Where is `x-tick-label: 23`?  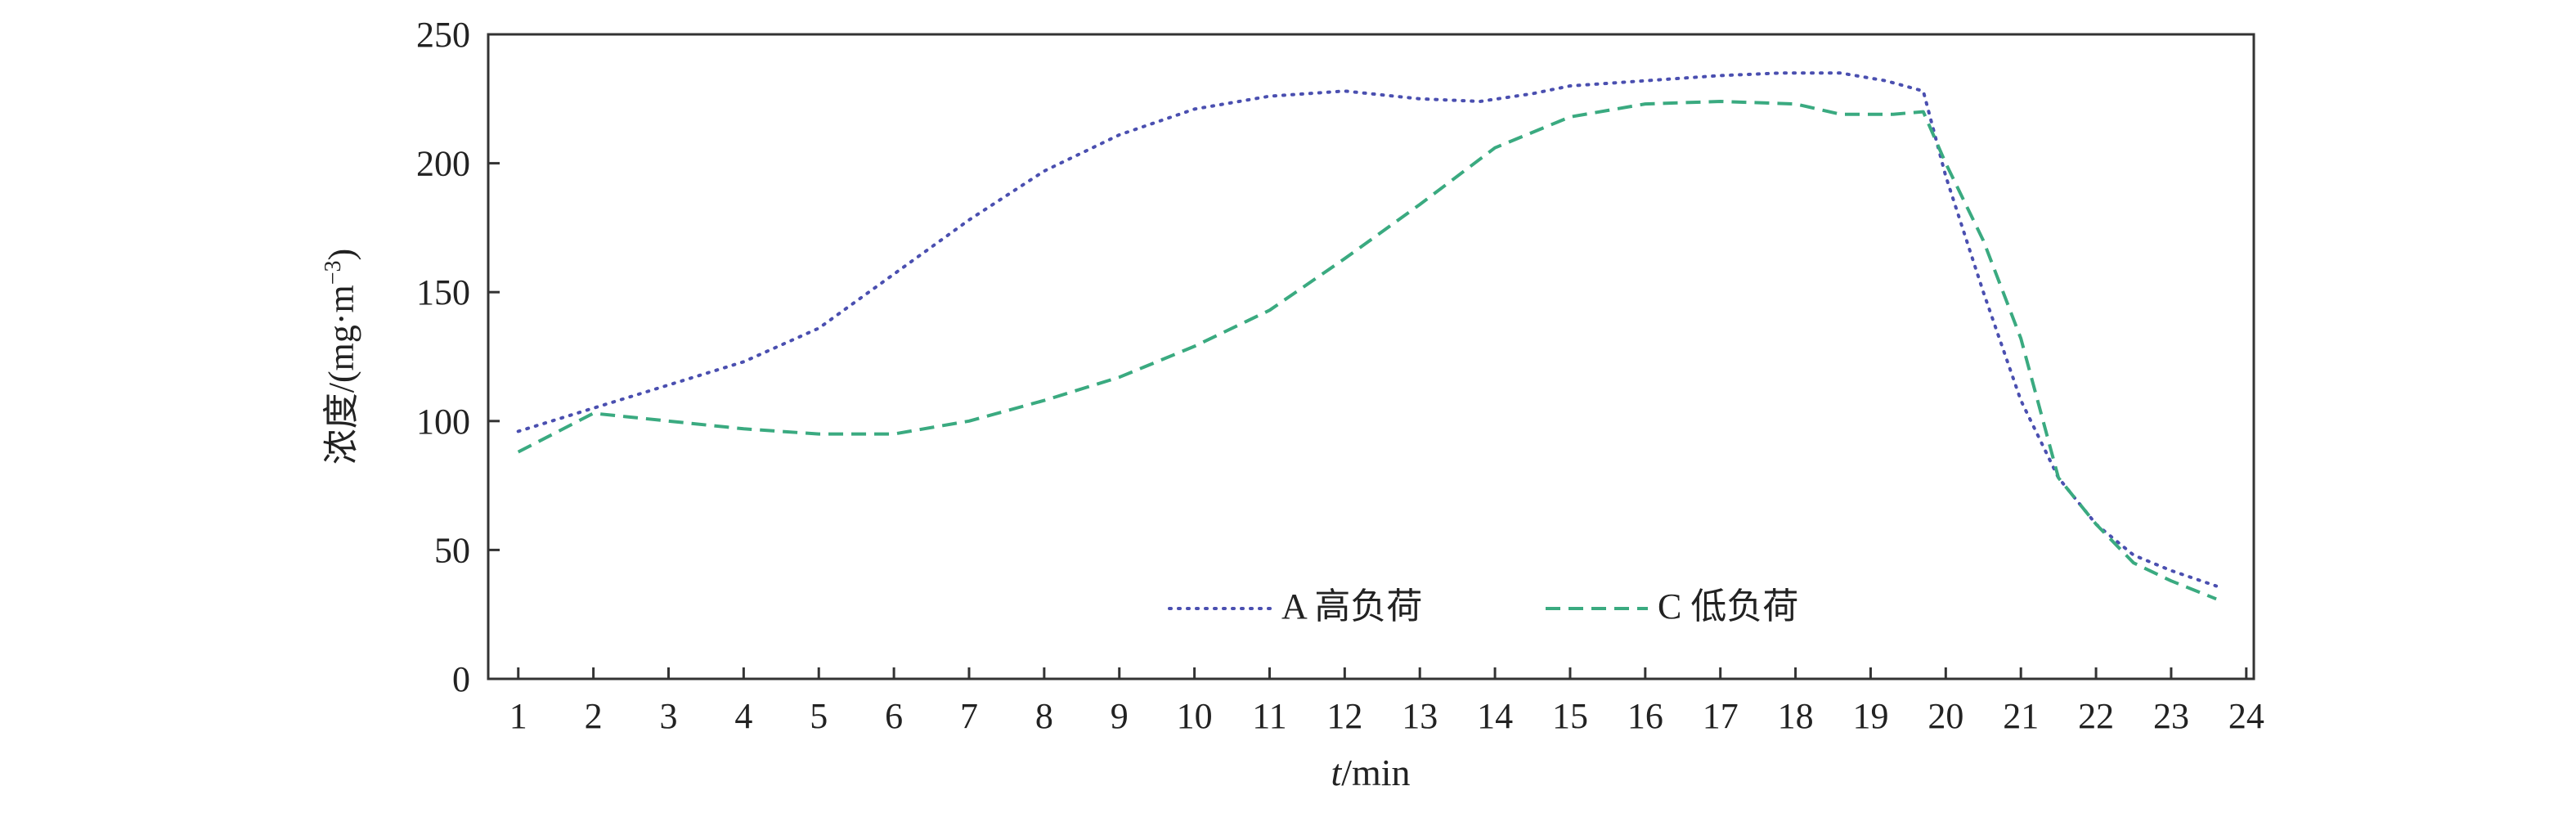
x-tick-label: 23 is located at coordinates (2171, 716).